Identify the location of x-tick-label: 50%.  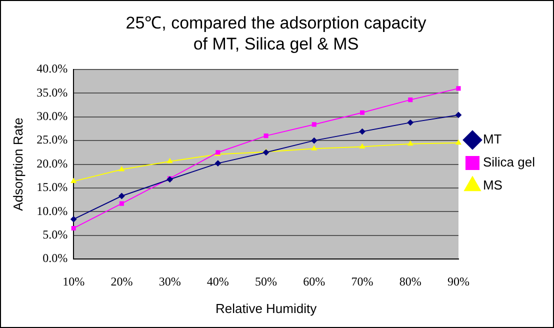
(266, 281).